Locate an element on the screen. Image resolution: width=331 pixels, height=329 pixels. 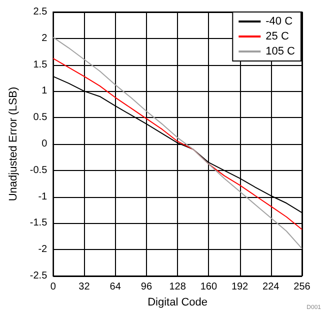
y-tick-label: -0.5 is located at coordinates (39, 170).